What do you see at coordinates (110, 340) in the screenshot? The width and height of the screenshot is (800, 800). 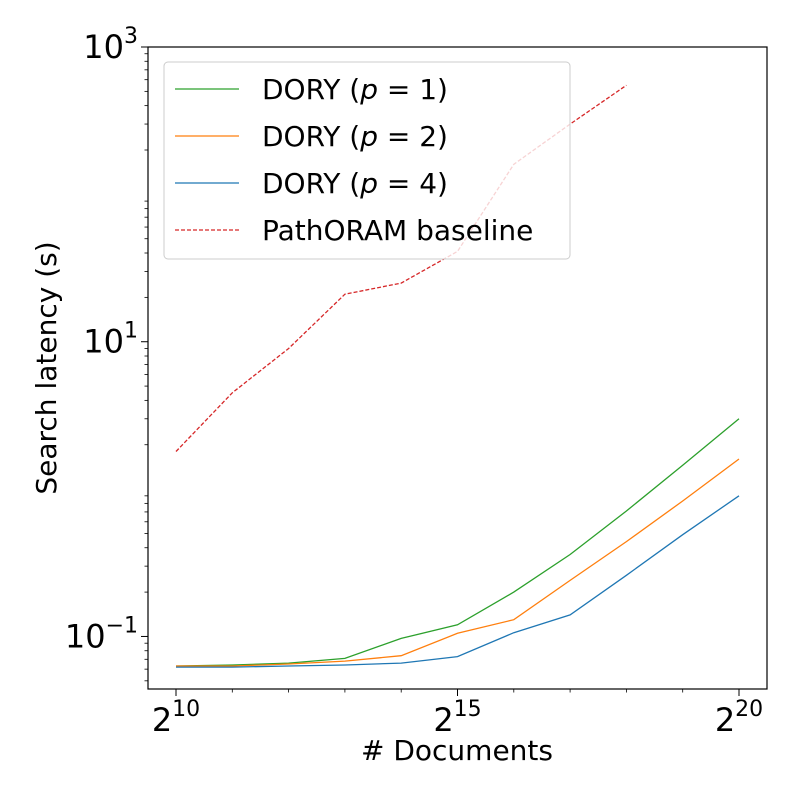 I see `y-tick-label: 10¹` at bounding box center [110, 340].